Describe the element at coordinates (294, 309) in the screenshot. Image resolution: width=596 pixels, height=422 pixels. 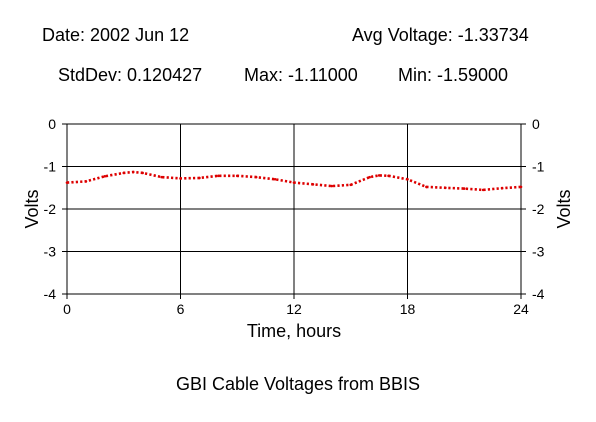
I see `x-tick-label: 12` at that location.